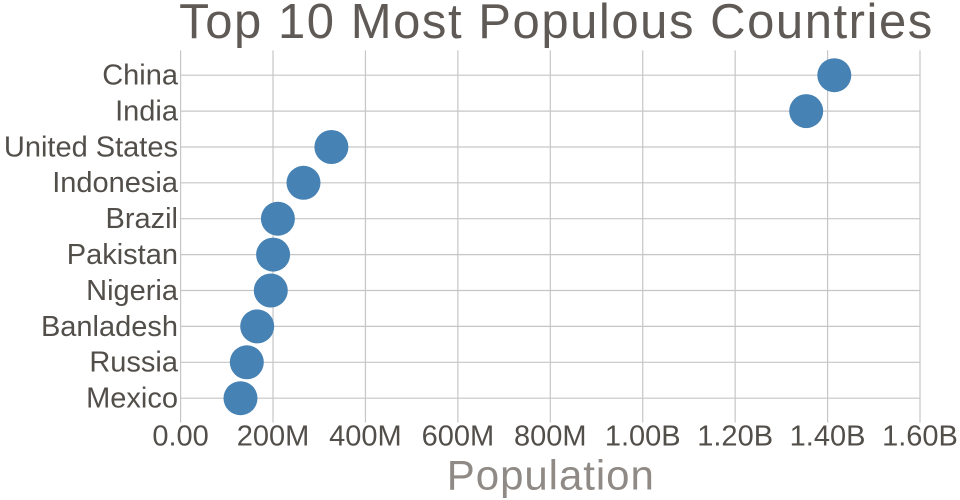 The height and width of the screenshot is (500, 960). What do you see at coordinates (91, 147) in the screenshot?
I see `svg-text: United States` at bounding box center [91, 147].